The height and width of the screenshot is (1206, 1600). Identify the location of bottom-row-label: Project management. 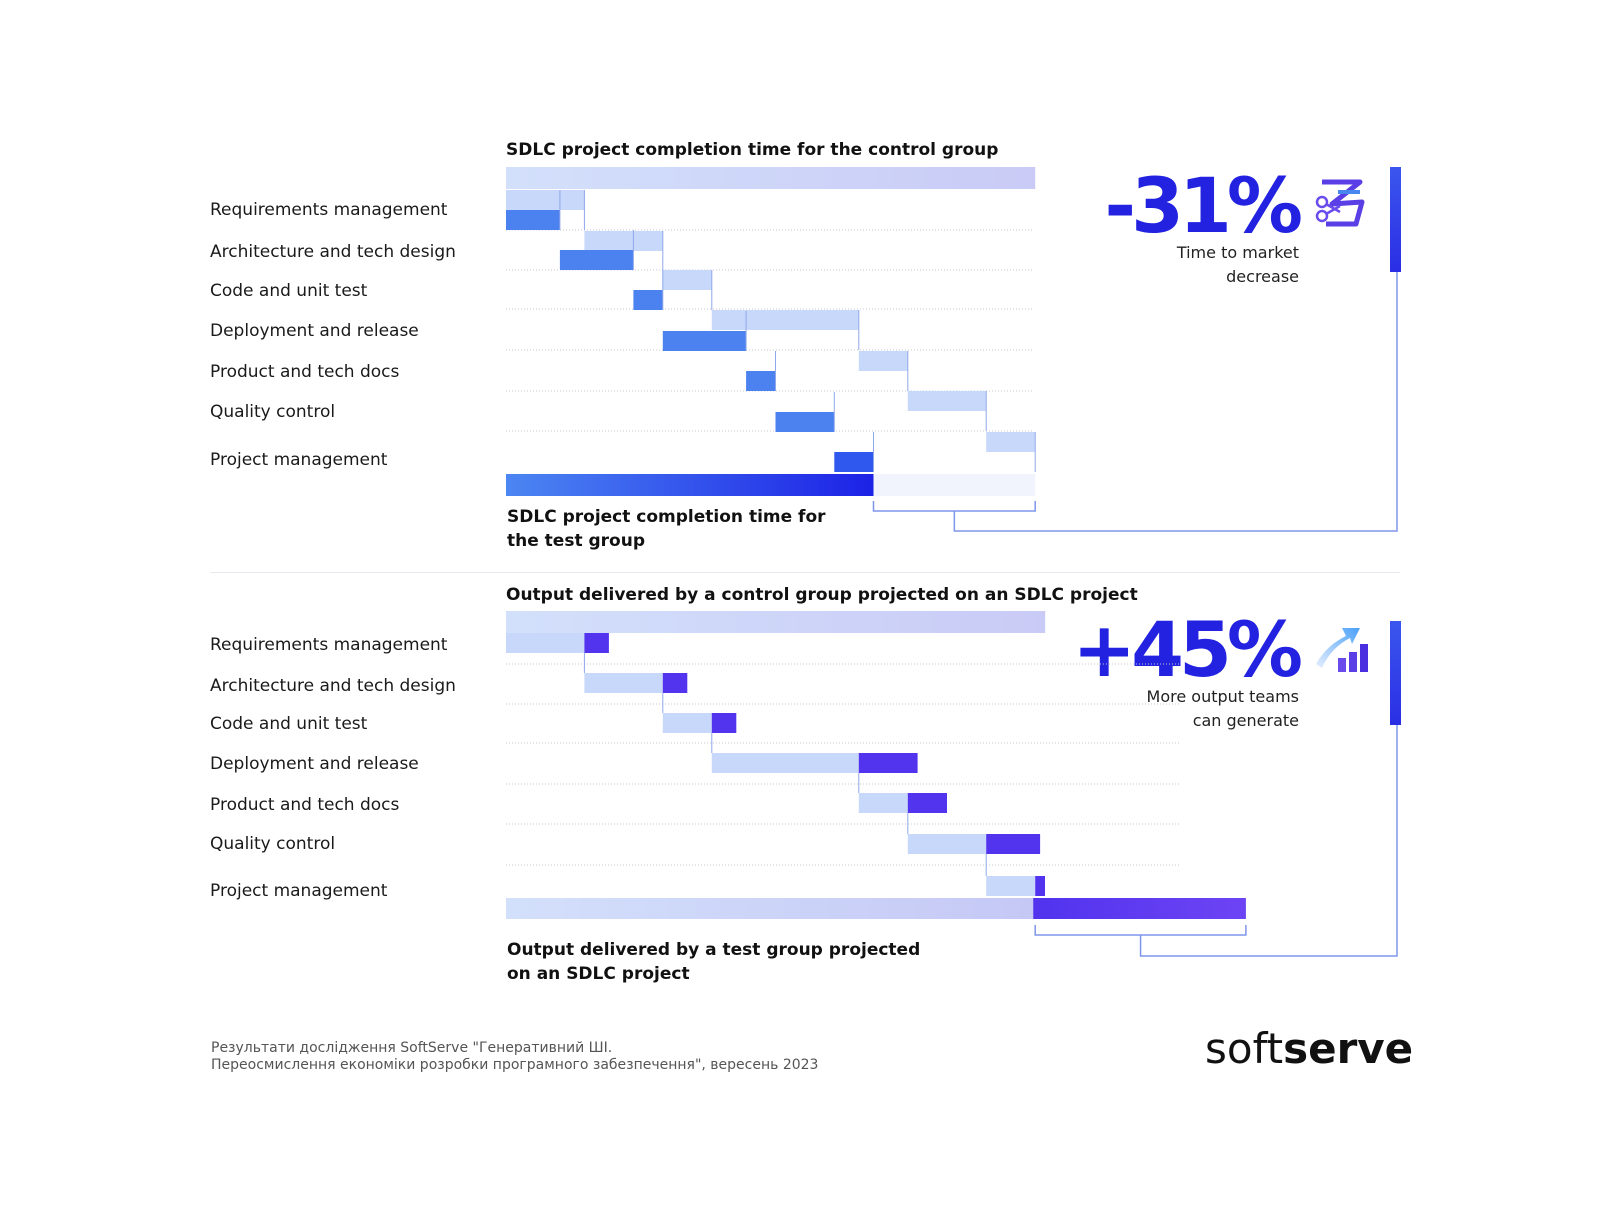
(299, 891).